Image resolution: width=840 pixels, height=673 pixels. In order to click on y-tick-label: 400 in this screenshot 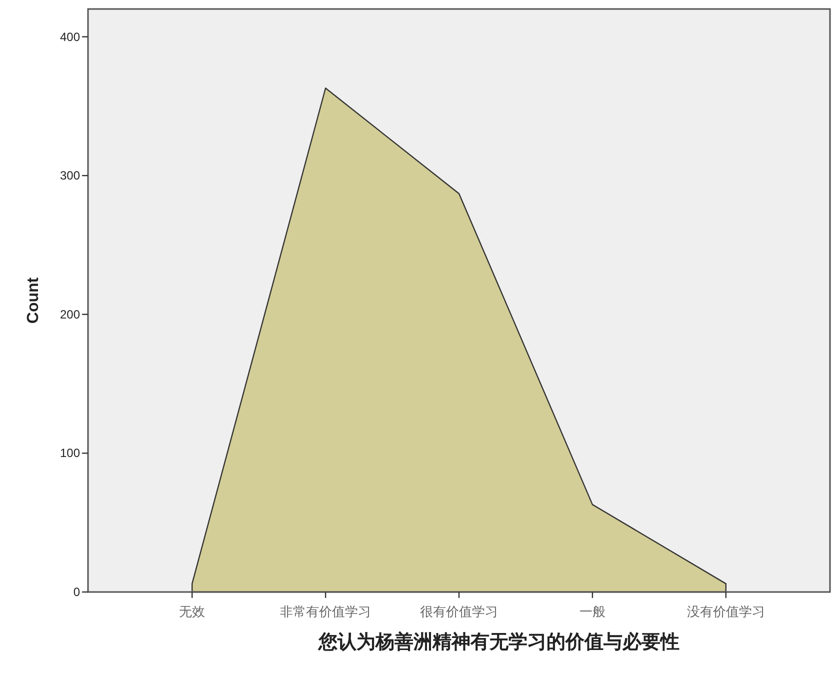, I will do `click(70, 37)`.